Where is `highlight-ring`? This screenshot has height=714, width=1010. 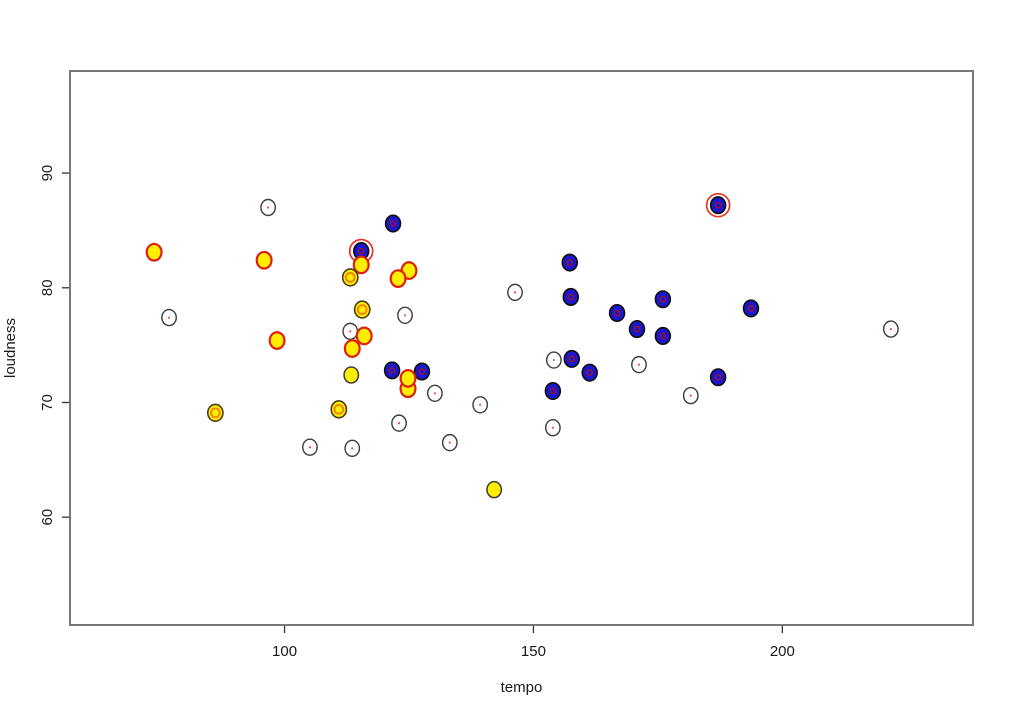
highlight-ring is located at coordinates (718, 205).